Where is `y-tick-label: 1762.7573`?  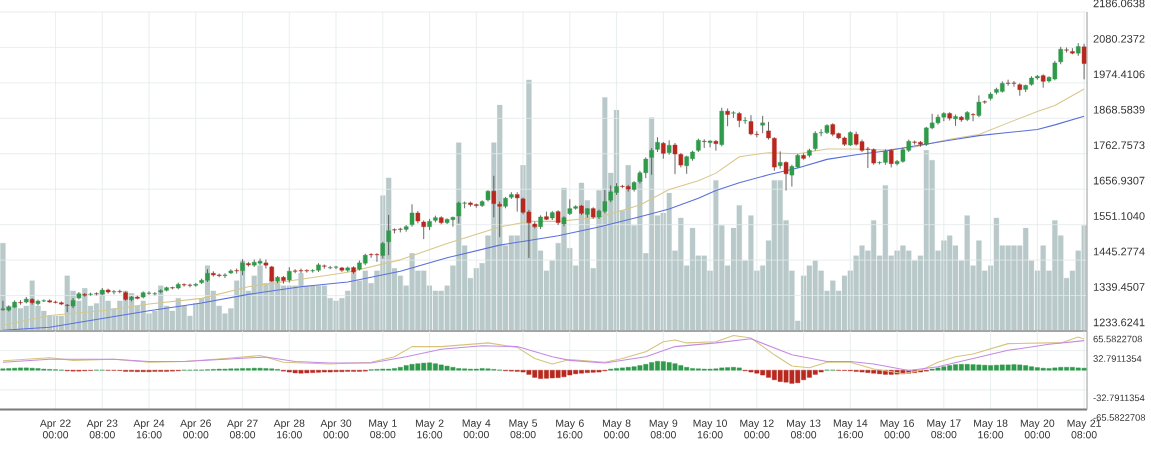 y-tick-label: 1762.7573 is located at coordinates (1119, 145).